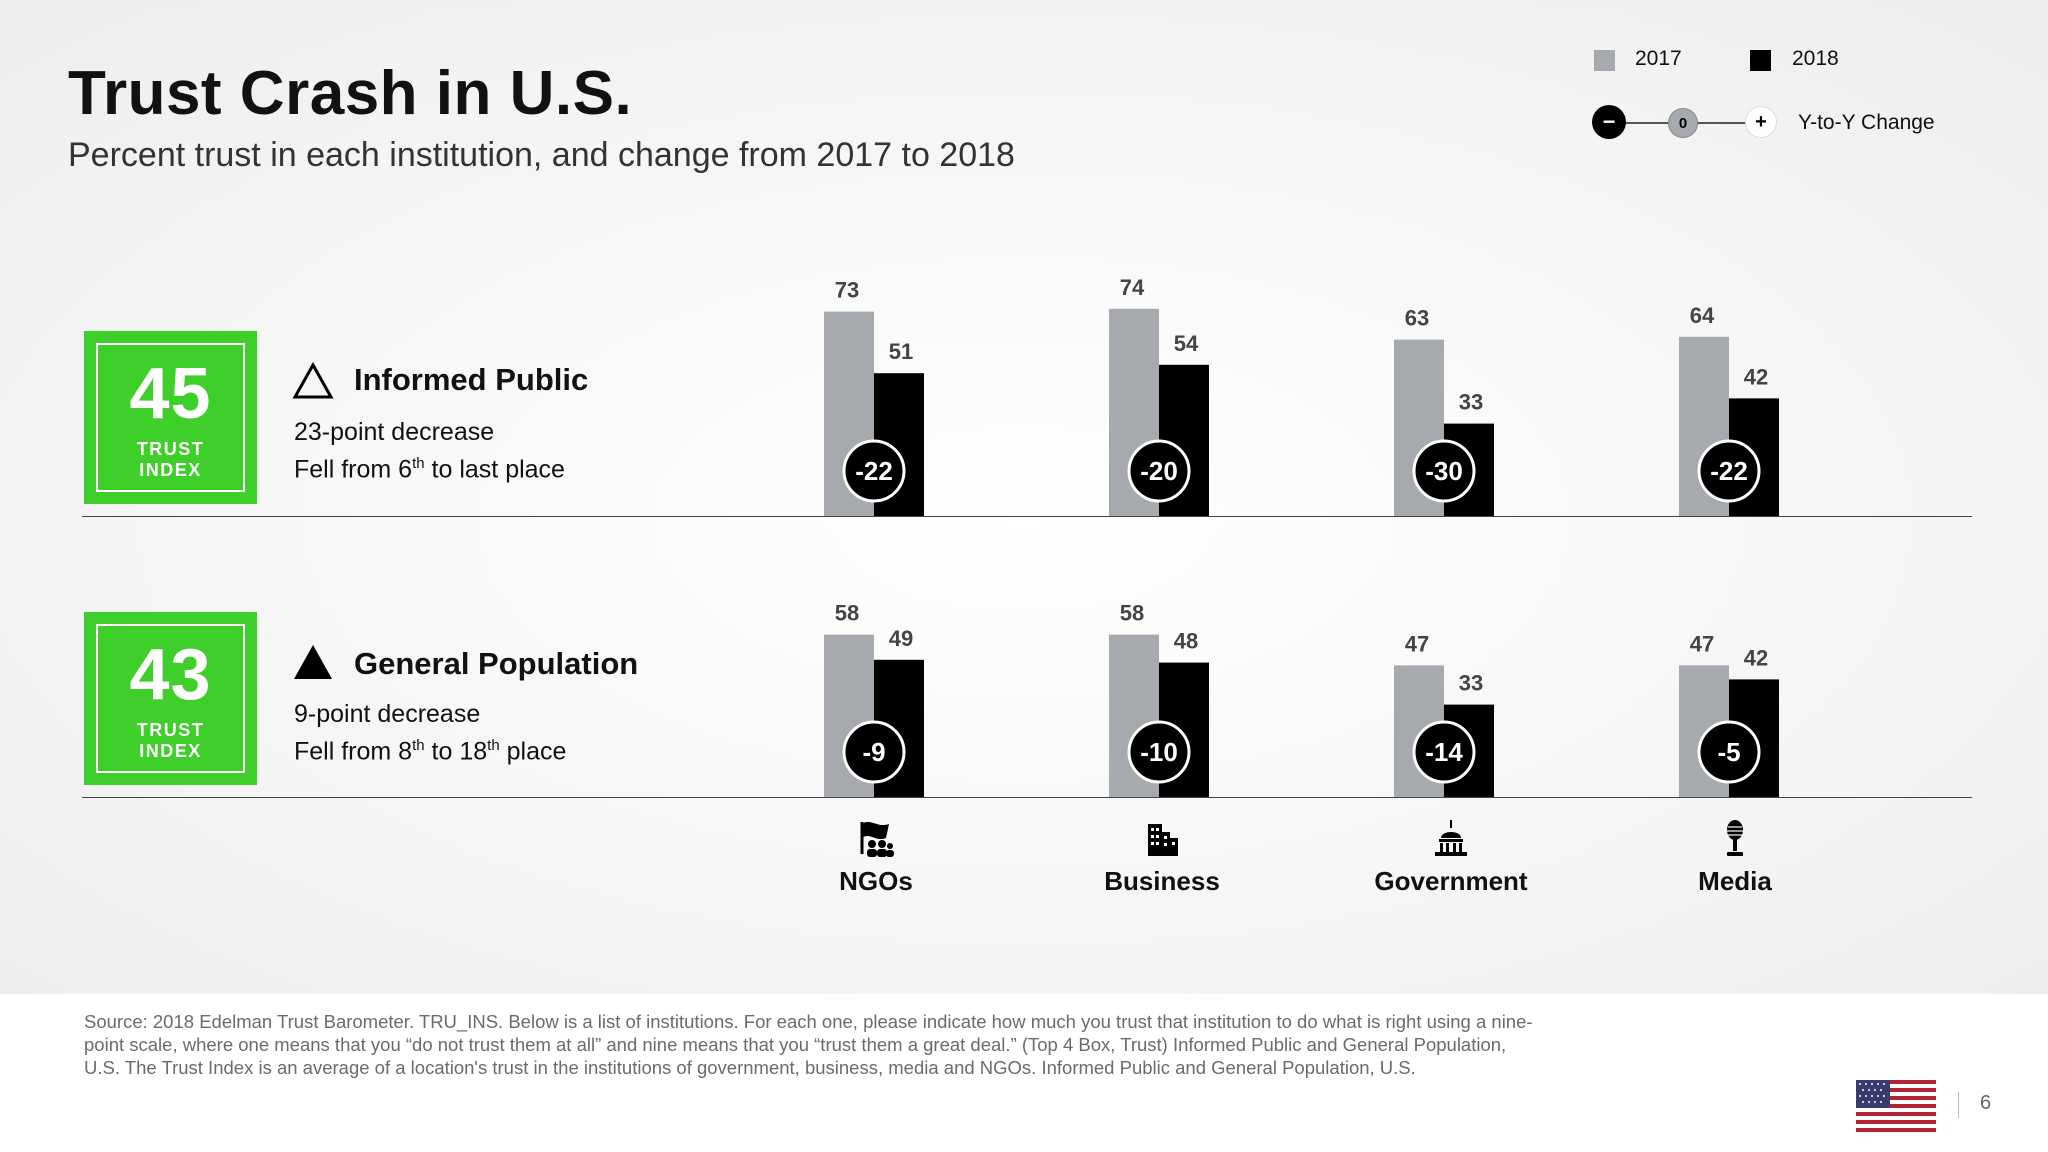 The image size is (2048, 1152). What do you see at coordinates (1760, 60) in the screenshot?
I see `legend-swatch-2018` at bounding box center [1760, 60].